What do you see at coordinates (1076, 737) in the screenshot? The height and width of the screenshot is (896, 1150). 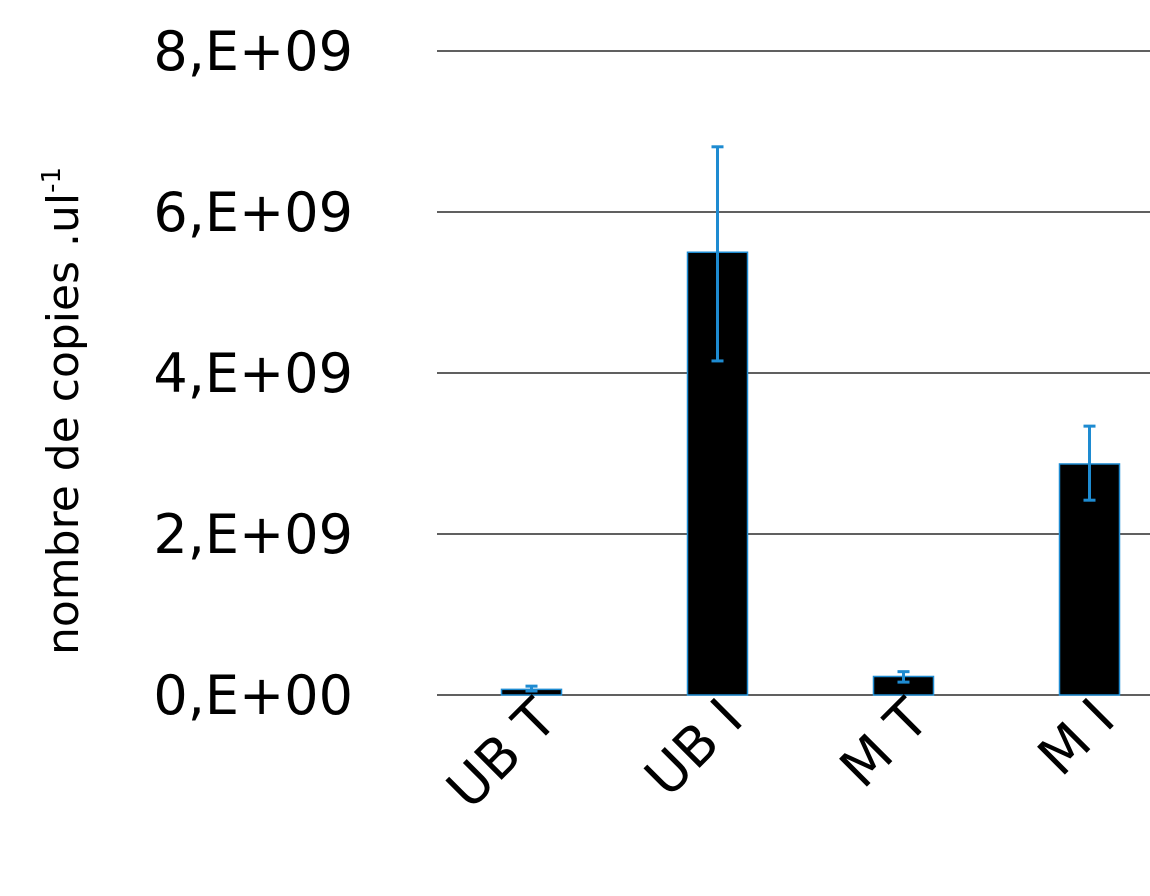 I see `x-category-label: M I` at bounding box center [1076, 737].